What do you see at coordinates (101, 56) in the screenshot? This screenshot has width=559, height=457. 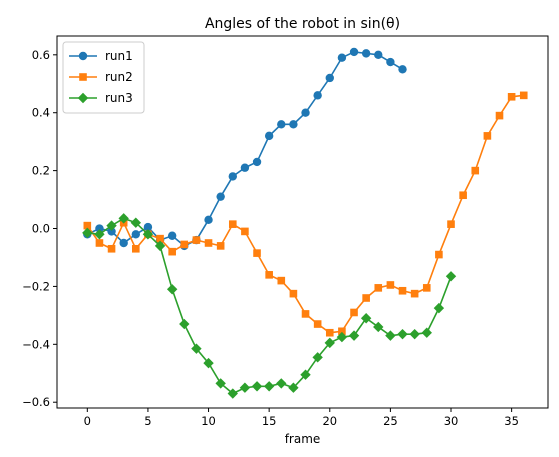 I see `legend-item-run1: run1` at bounding box center [101, 56].